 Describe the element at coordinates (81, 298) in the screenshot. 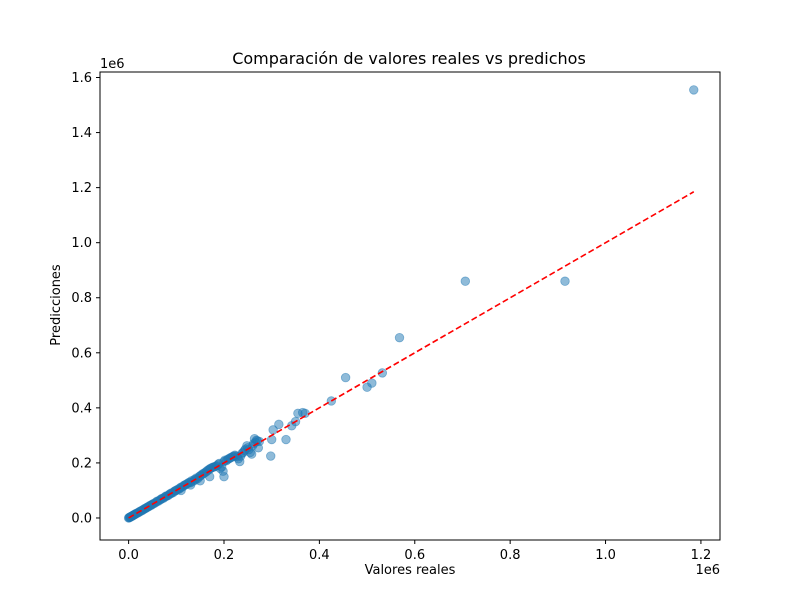

I see `y-tick-label: 0.8` at that location.